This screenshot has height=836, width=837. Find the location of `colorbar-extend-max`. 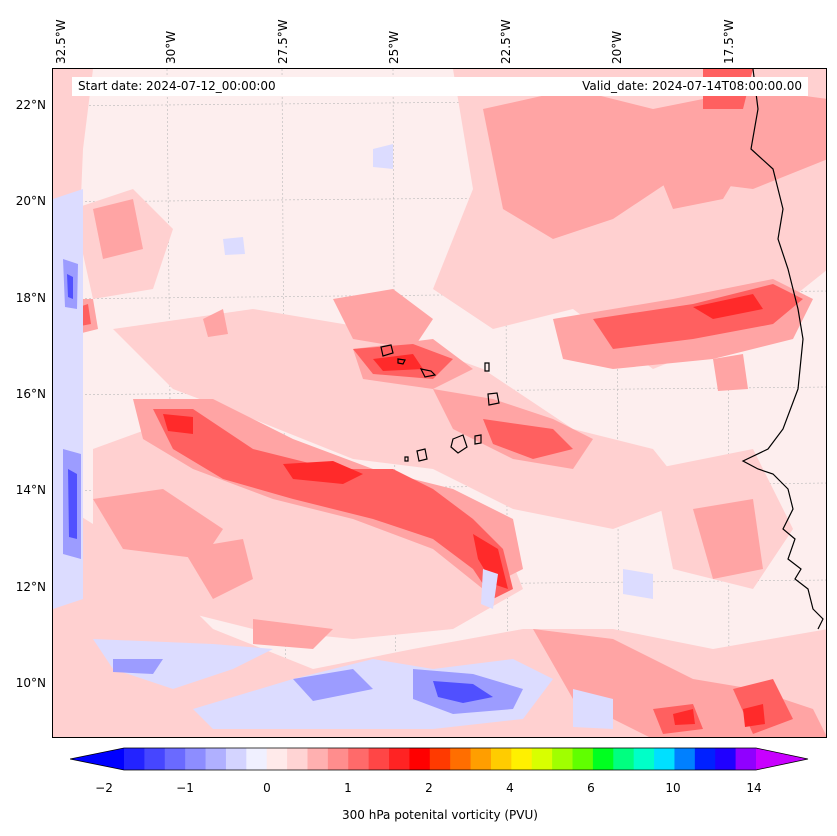

colorbar-extend-max is located at coordinates (782, 759).